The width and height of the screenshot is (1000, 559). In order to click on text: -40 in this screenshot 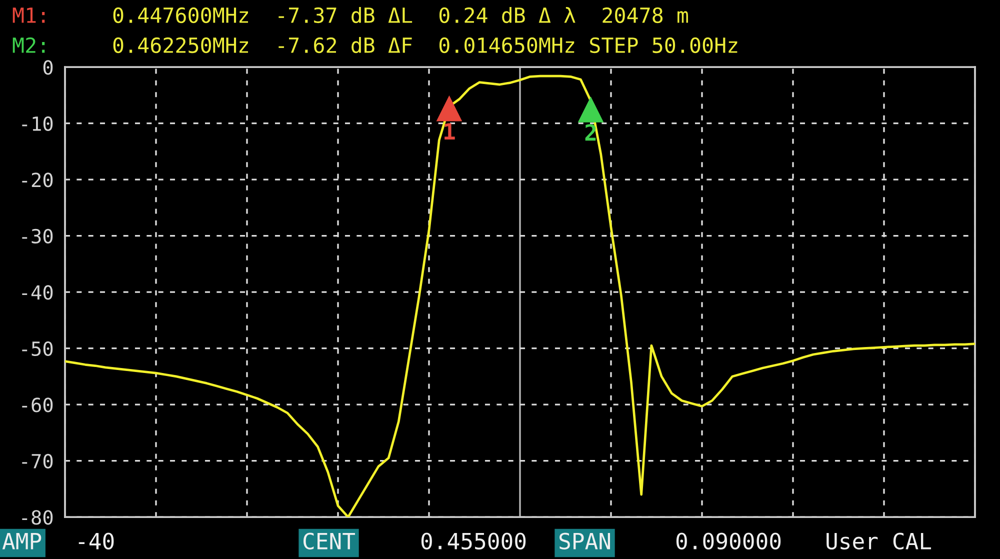, I will do `click(96, 541)`.